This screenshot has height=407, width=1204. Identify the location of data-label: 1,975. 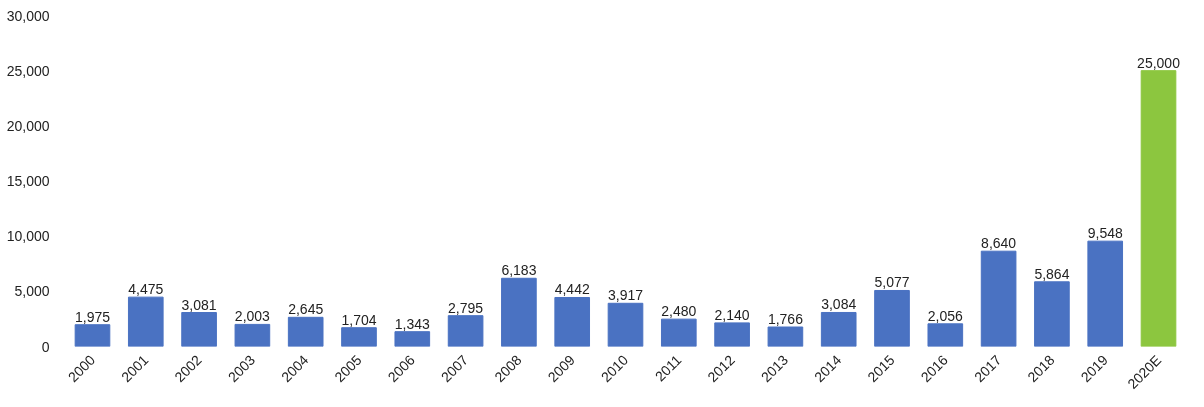
(92, 316).